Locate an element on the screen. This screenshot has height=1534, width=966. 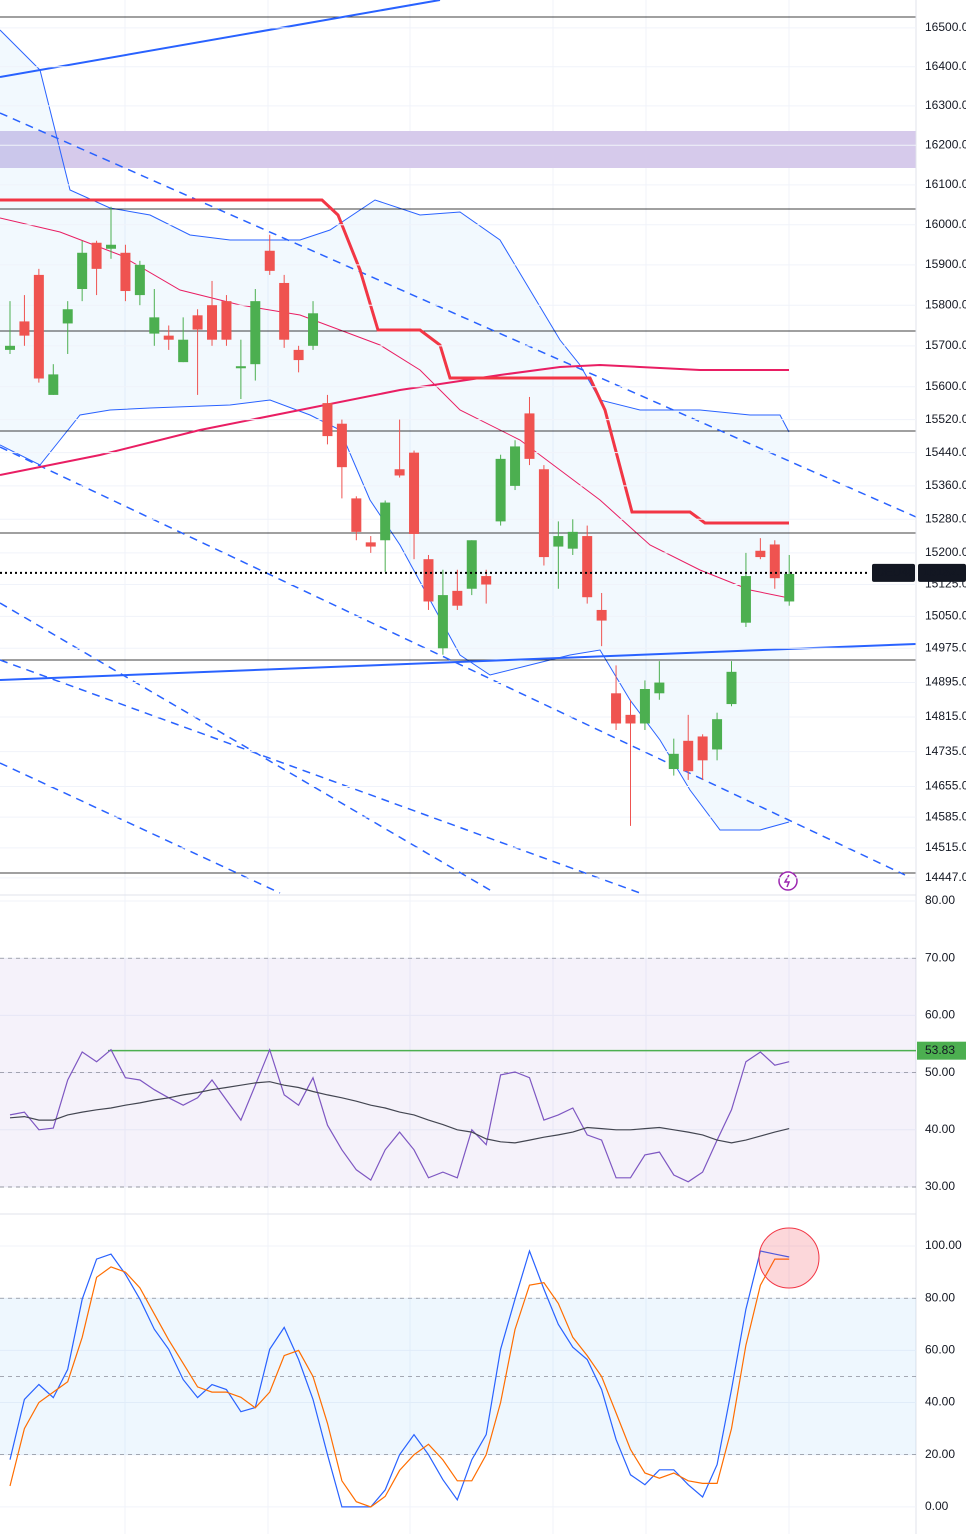
y-tick-label: 16100.0 is located at coordinates (945, 184).